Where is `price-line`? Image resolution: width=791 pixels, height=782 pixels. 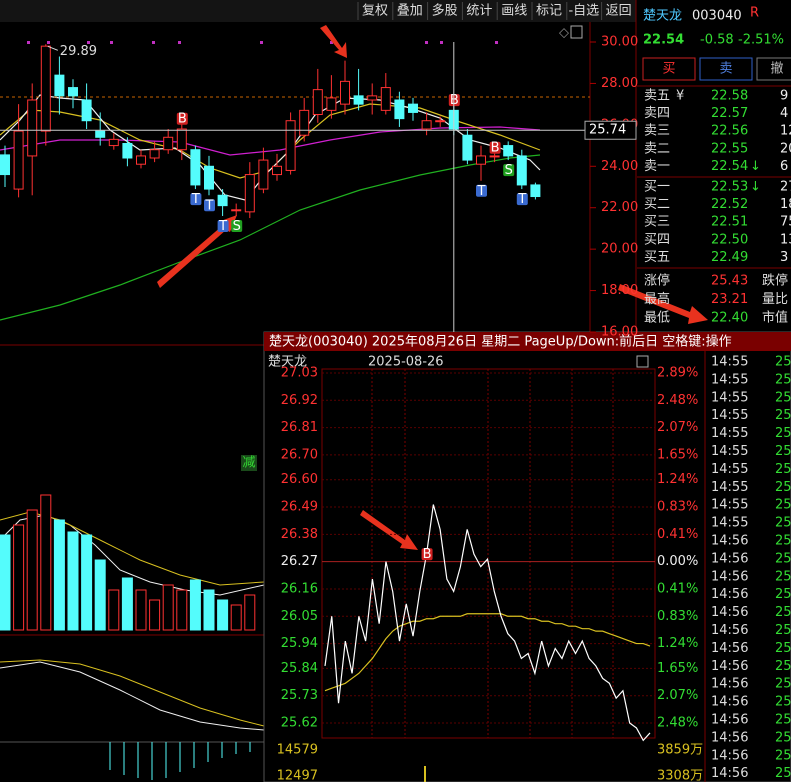
price-line is located at coordinates (487, 623).